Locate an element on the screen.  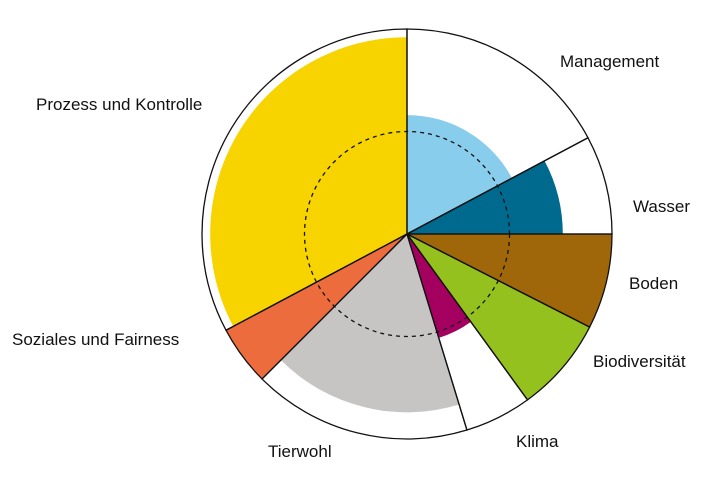
label-boden: Boden is located at coordinates (653, 283).